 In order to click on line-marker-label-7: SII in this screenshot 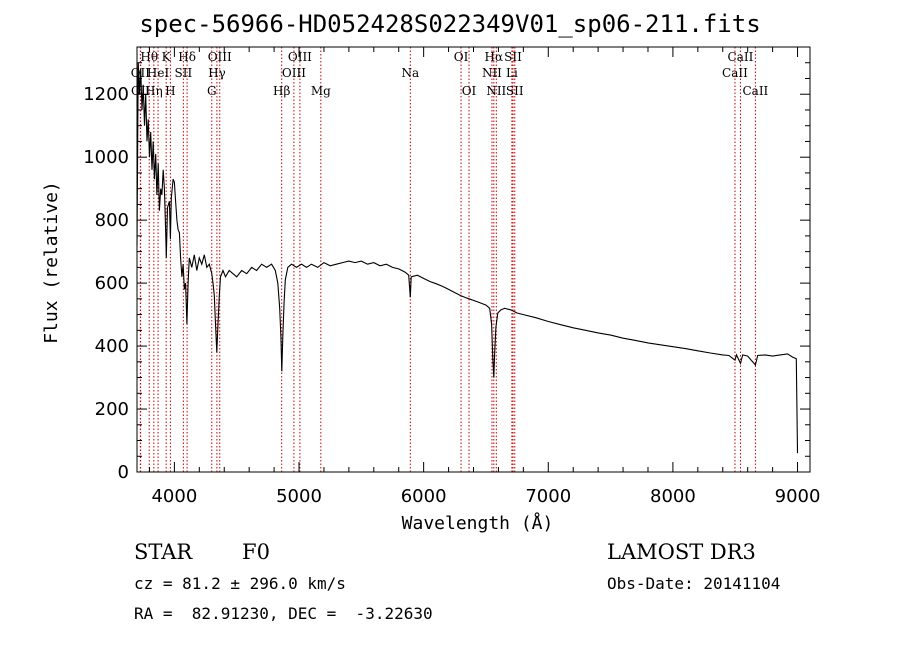, I will do `click(184, 73)`.